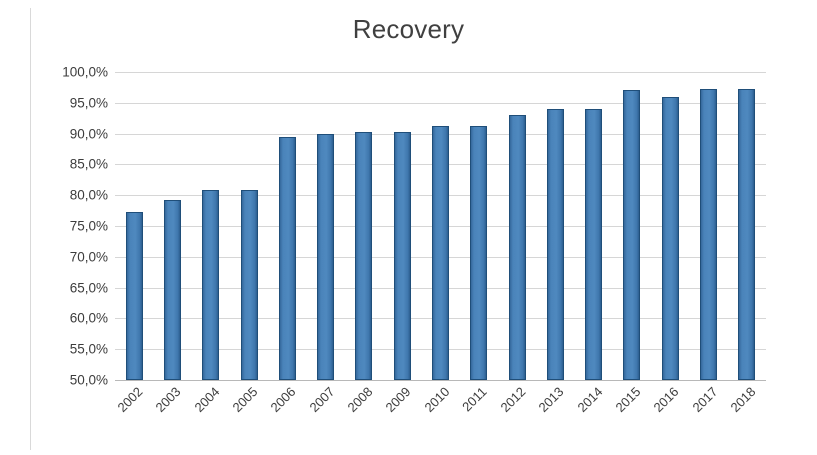 Image resolution: width=817 pixels, height=455 pixels. Describe the element at coordinates (88, 380) in the screenshot. I see `y-axis-tick-label: 50,0%` at that location.